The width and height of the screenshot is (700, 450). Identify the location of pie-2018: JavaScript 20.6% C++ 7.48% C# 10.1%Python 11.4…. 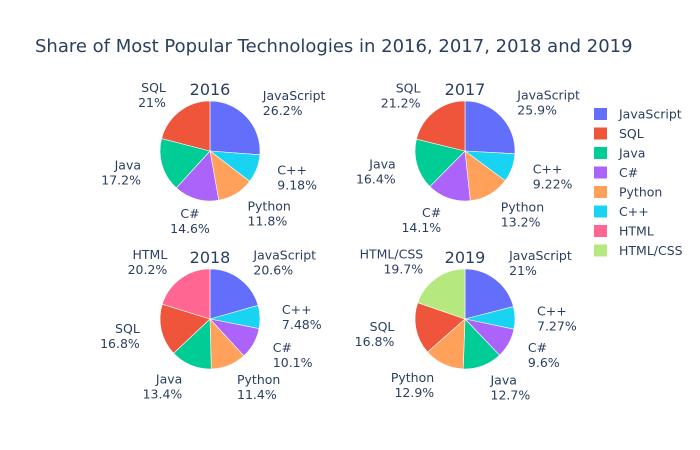
(211, 324).